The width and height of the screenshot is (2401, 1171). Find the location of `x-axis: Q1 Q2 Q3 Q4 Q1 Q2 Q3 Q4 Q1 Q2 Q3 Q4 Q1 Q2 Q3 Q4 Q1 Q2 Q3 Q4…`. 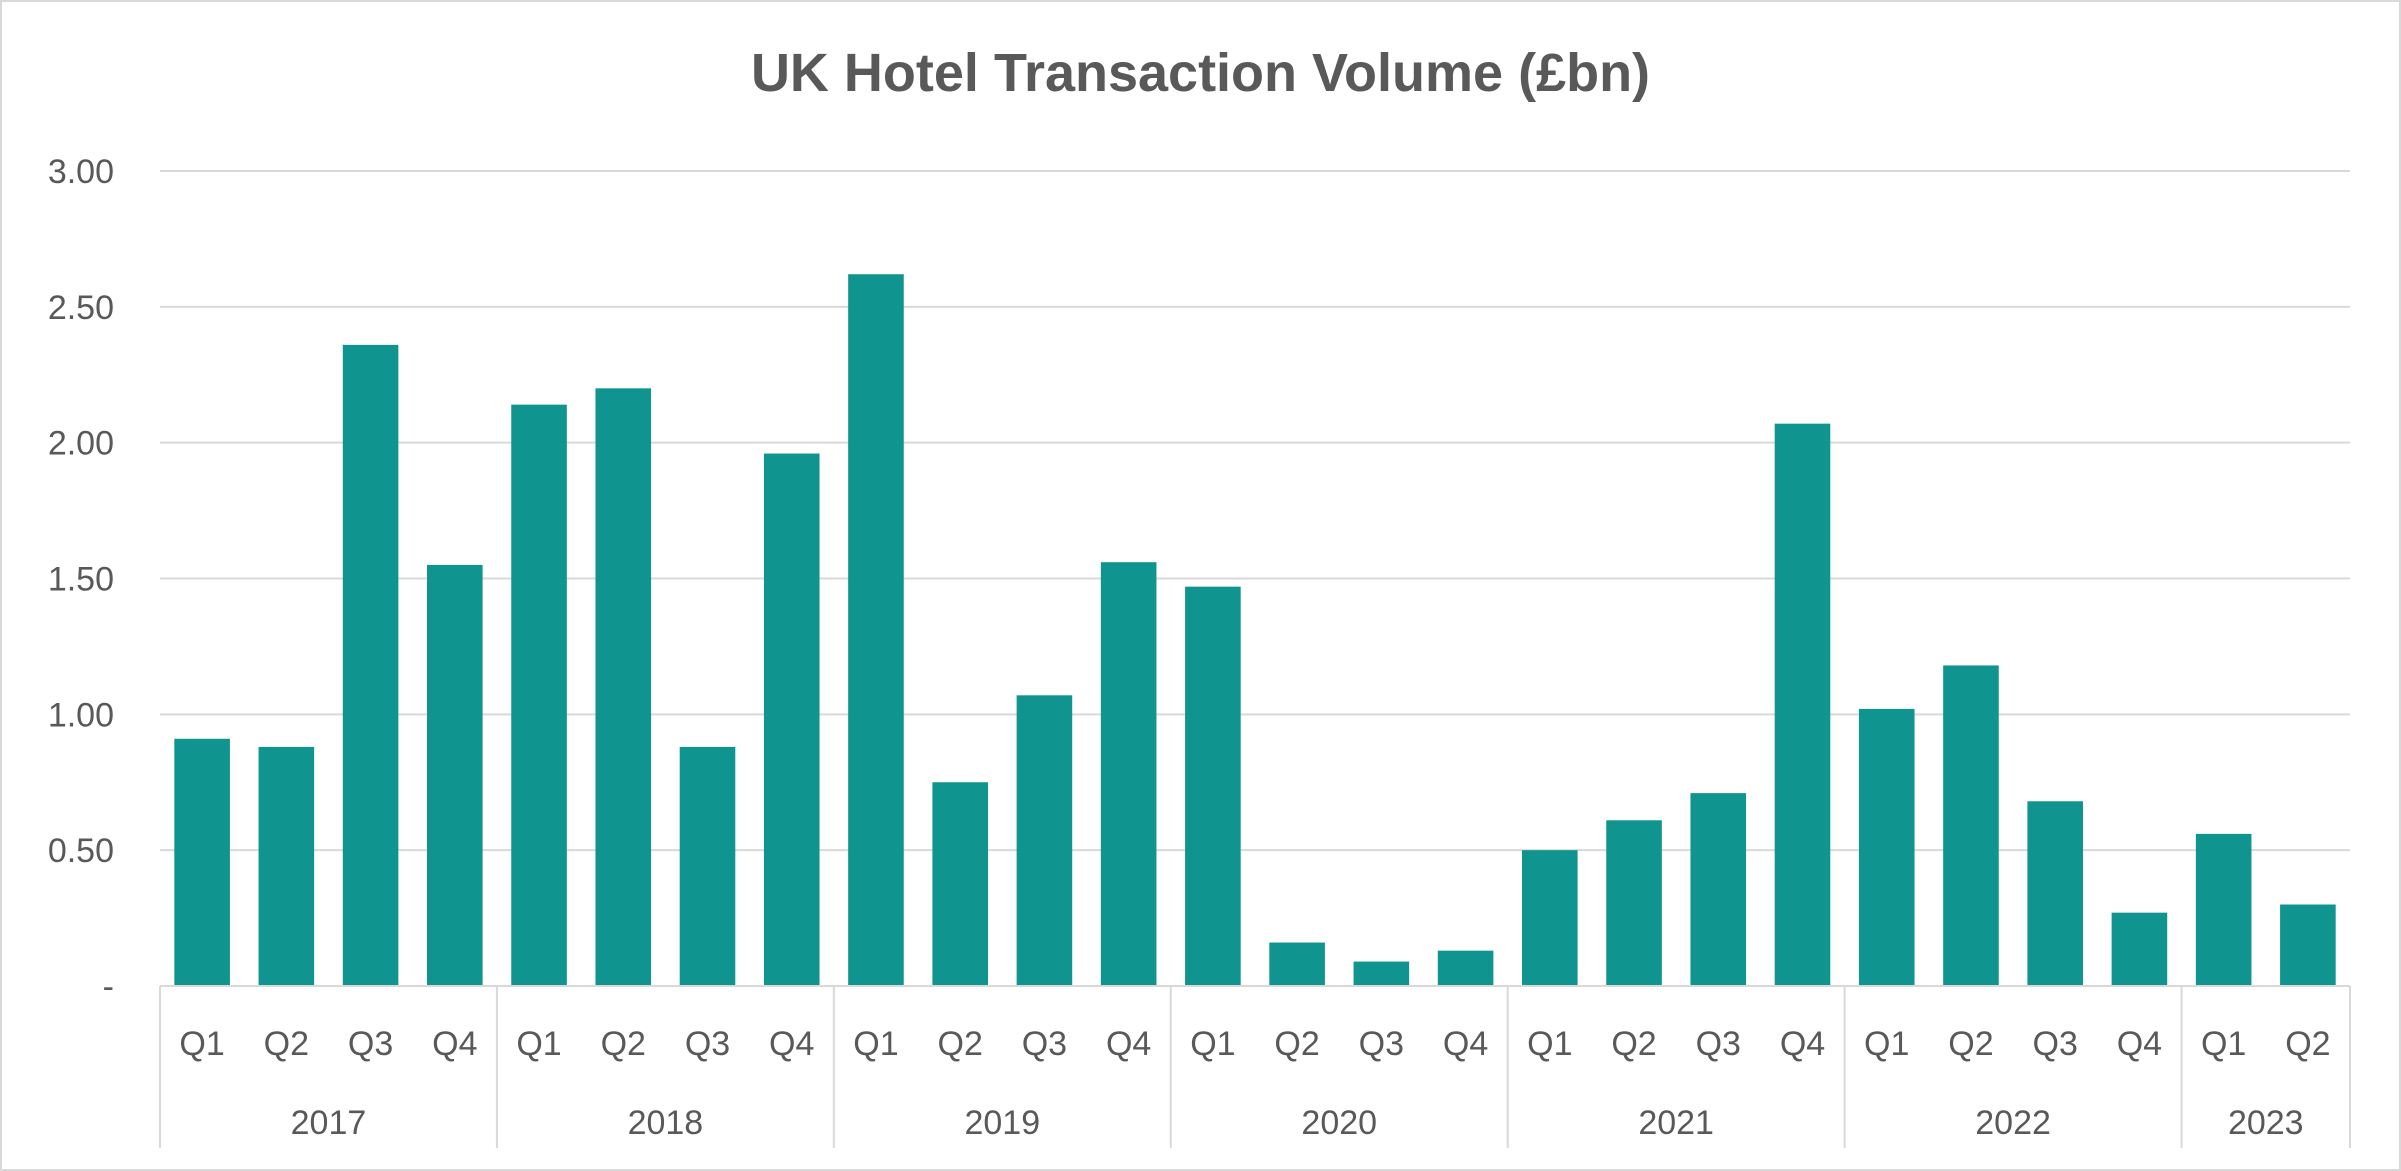

x-axis: Q1 Q2 Q3 Q4 Q1 Q2 Q3 Q4 Q1 Q2 Q3 Q4 Q1 Q2 Q3 Q4 Q1 Q2 Q3 Q4… is located at coordinates (1255, 1066).